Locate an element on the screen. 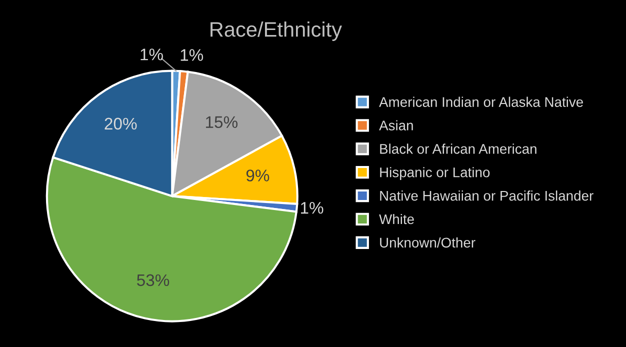 The image size is (626, 347). data-label: 53% is located at coordinates (153, 280).